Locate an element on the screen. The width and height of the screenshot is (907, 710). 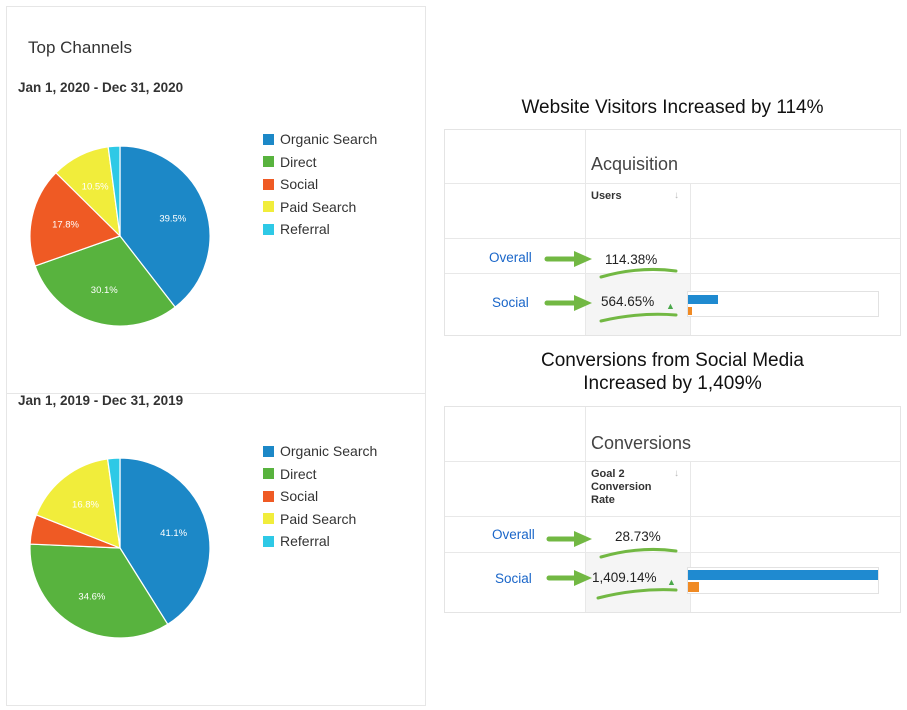
column-header-goal-rate: Goal 2 Conversion Rate is located at coordinates (621, 487).